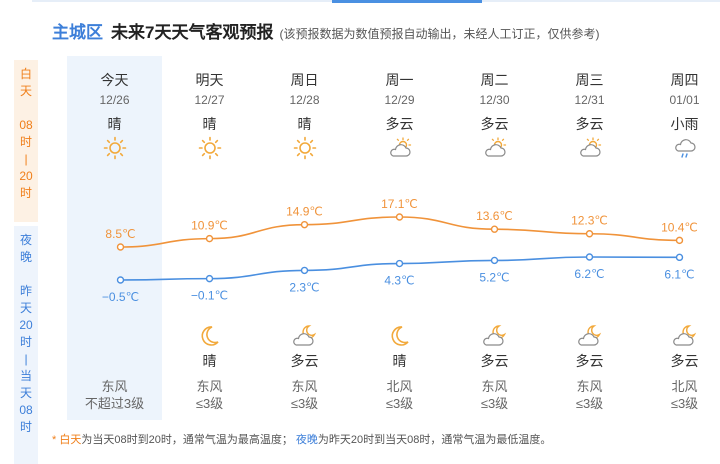  I want to click on day-seg: 天, so click(25, 91).